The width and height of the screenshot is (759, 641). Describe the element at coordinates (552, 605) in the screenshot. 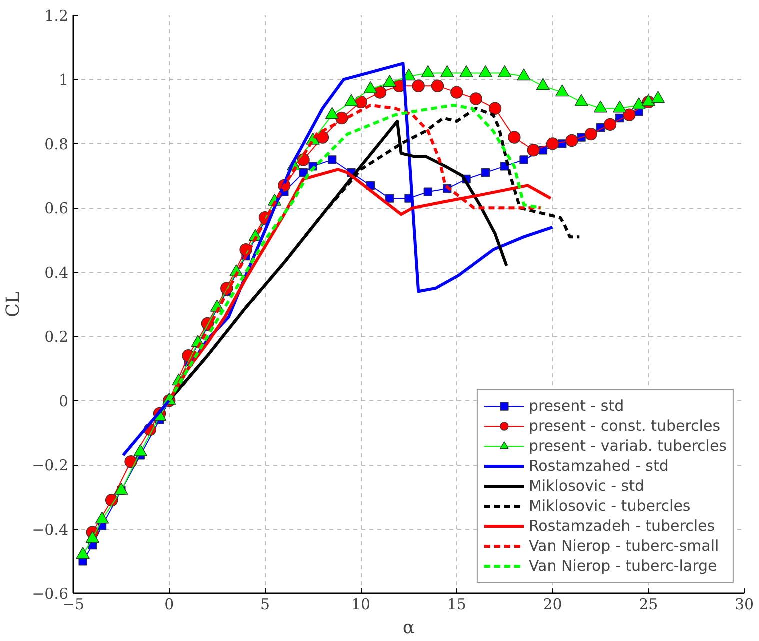

I see `x-tick-label: 20` at that location.